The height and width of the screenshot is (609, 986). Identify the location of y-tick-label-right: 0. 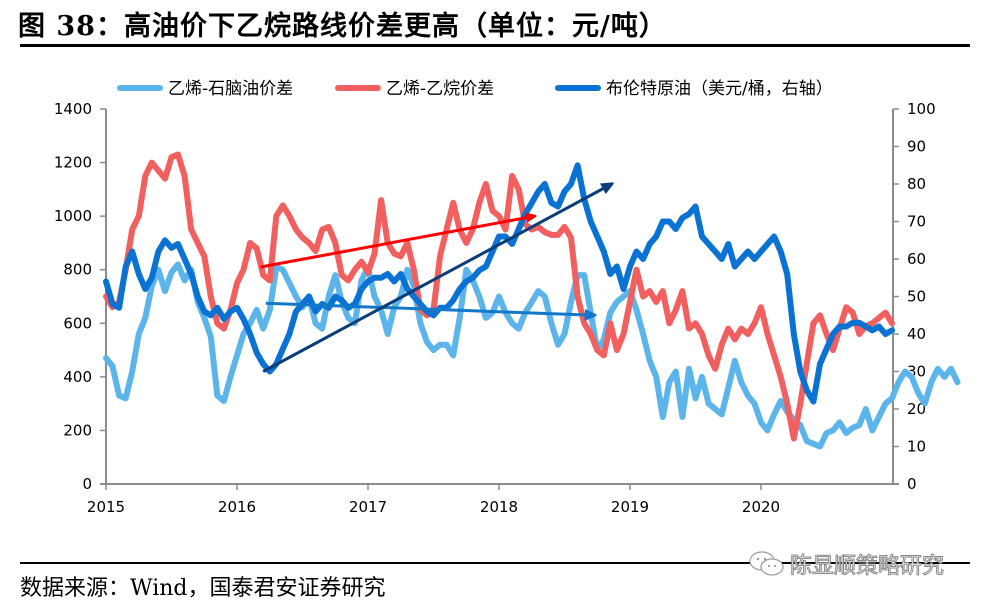
(912, 484).